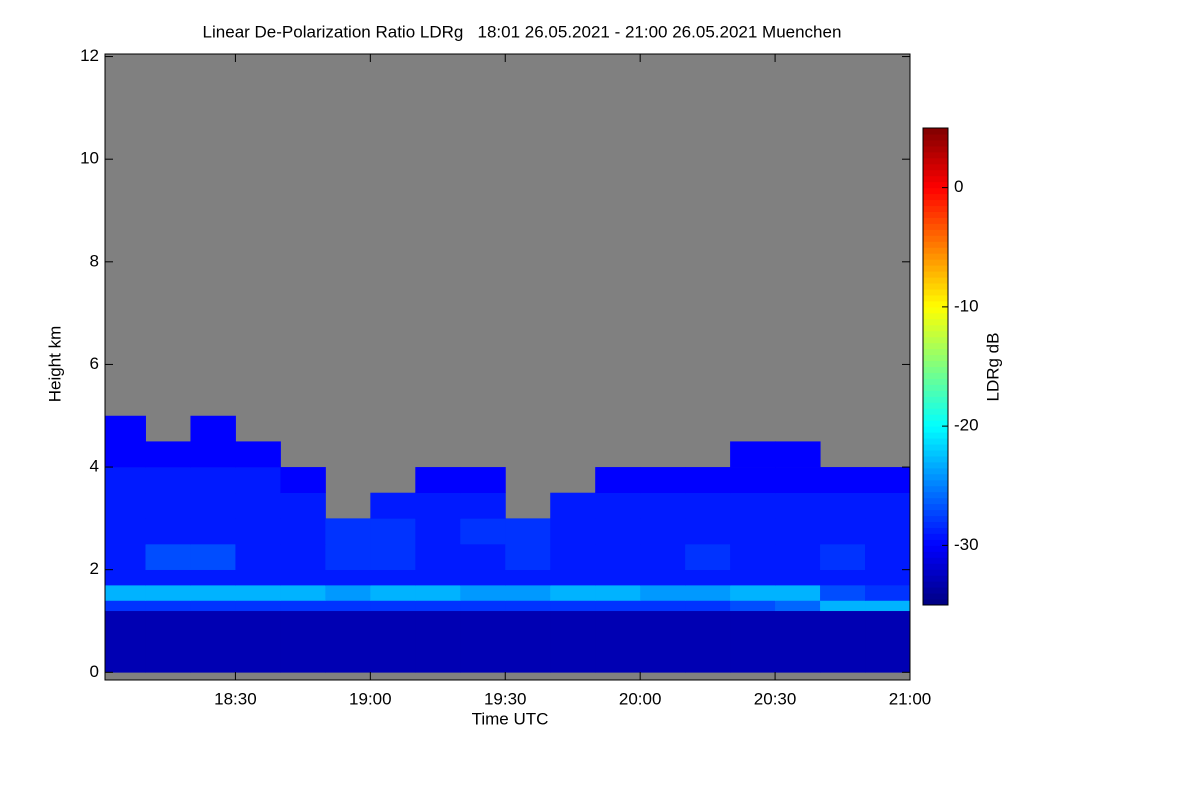  What do you see at coordinates (640, 698) in the screenshot?
I see `x-tick-label: 20:00` at bounding box center [640, 698].